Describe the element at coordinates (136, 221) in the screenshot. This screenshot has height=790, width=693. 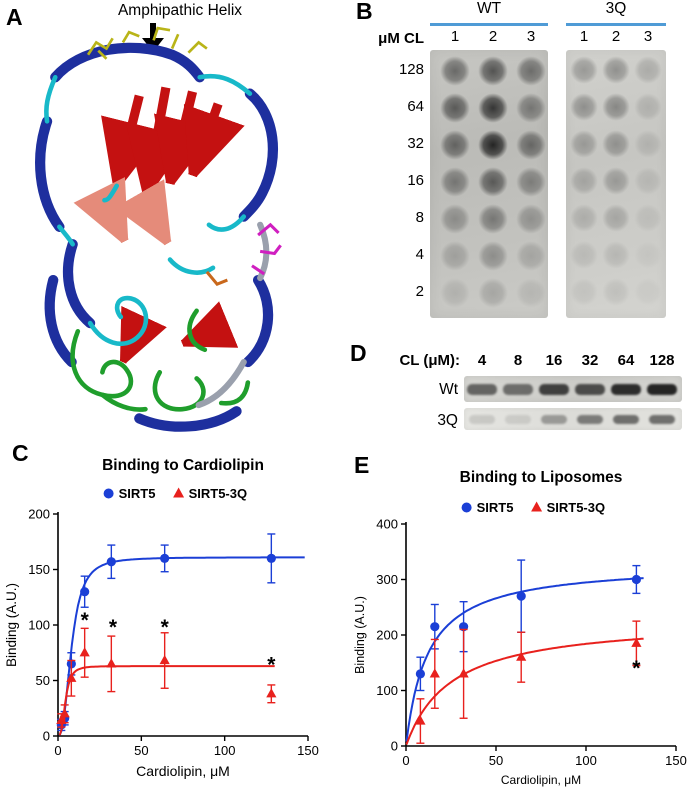
I see `beta-strands-salmon` at that location.